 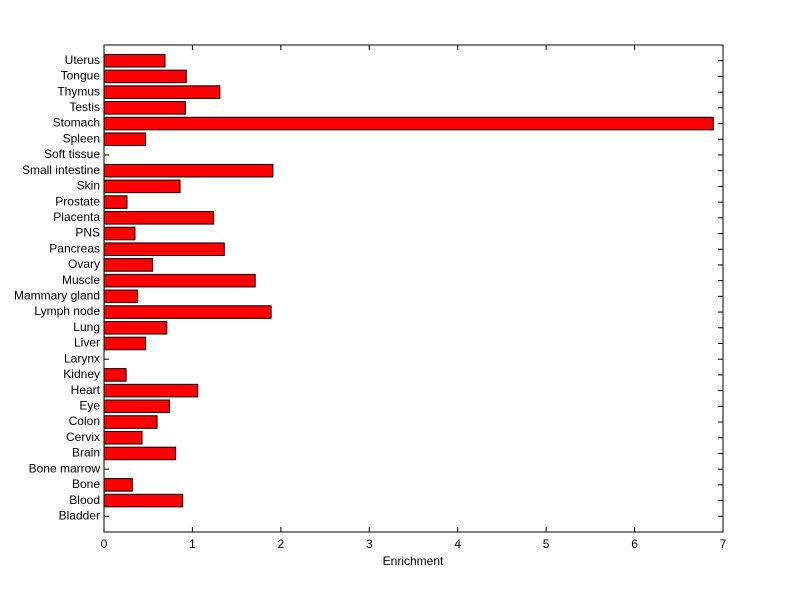 I want to click on y-tick-label: Ovary, so click(x=84, y=264).